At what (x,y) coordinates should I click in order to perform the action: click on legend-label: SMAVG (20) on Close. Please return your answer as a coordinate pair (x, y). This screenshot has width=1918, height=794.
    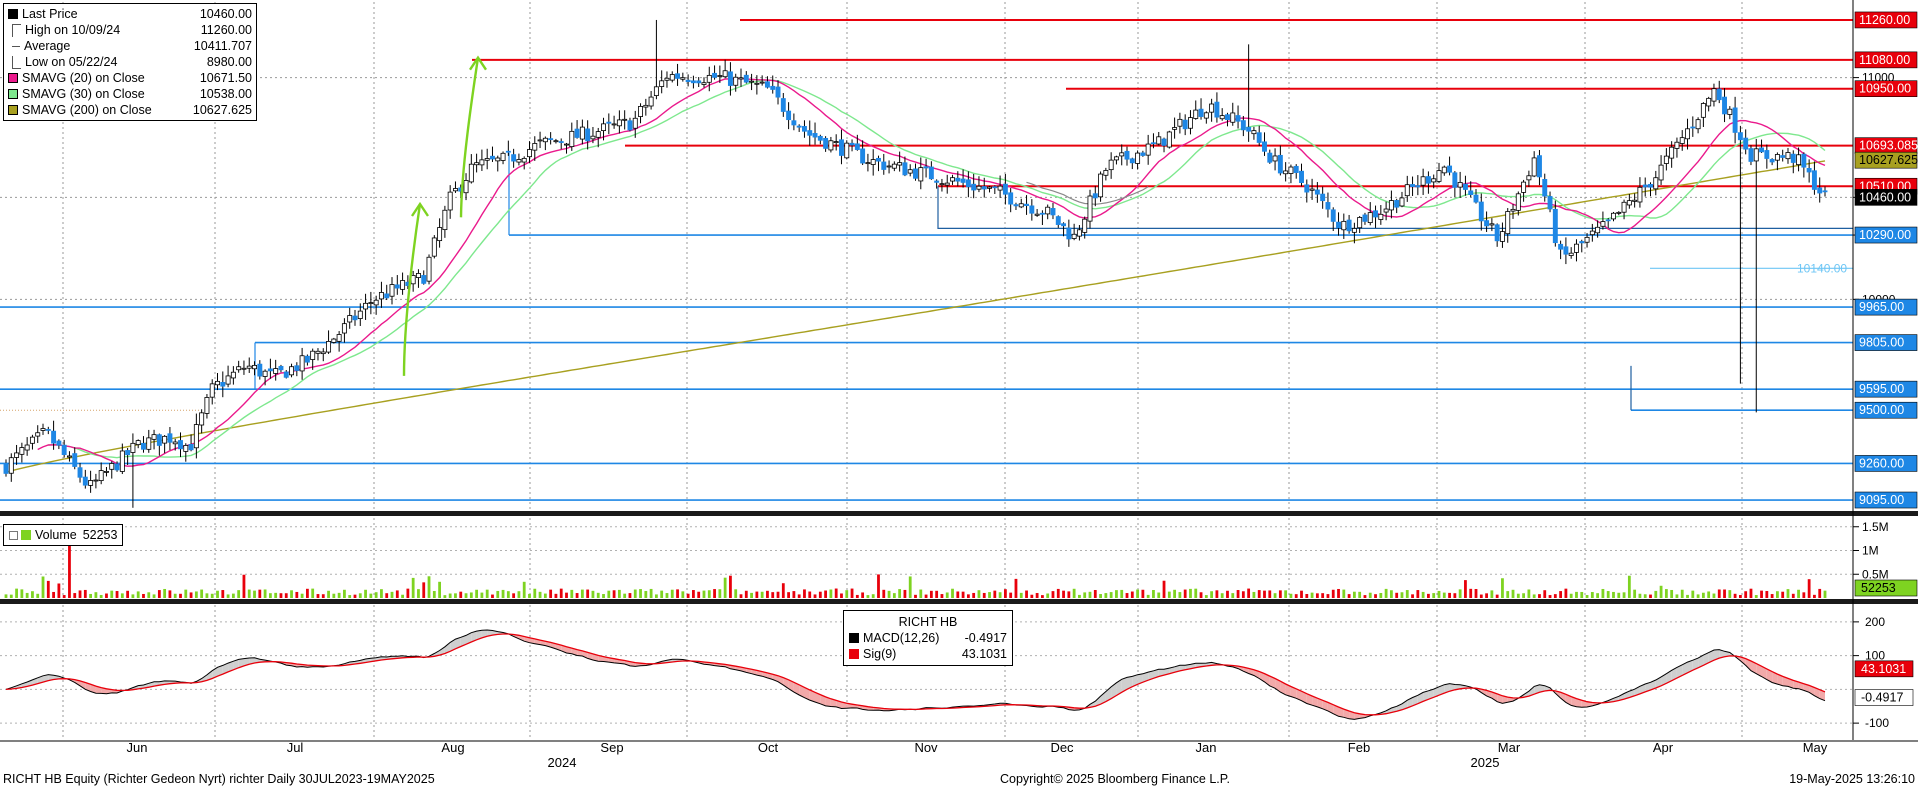
    Looking at the image, I should click on (83, 78).